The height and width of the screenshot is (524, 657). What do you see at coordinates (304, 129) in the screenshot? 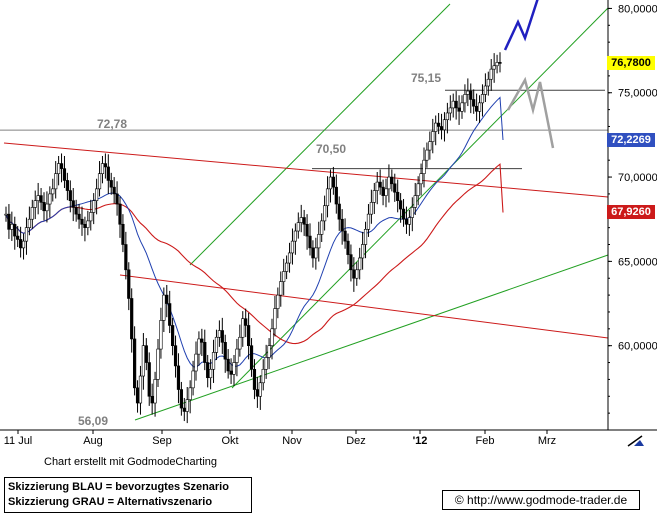
I see `gridlines` at bounding box center [304, 129].